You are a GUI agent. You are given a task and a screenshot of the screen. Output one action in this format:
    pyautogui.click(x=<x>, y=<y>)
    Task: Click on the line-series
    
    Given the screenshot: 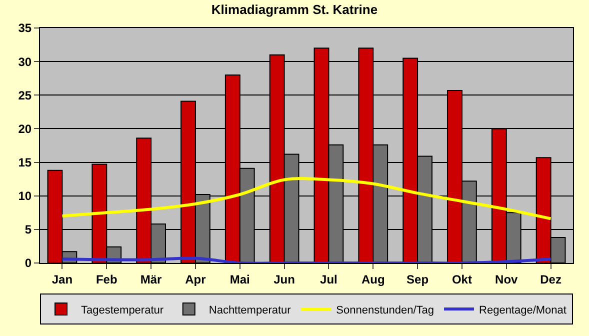 What is the action you would take?
    pyautogui.click(x=306, y=198)
    